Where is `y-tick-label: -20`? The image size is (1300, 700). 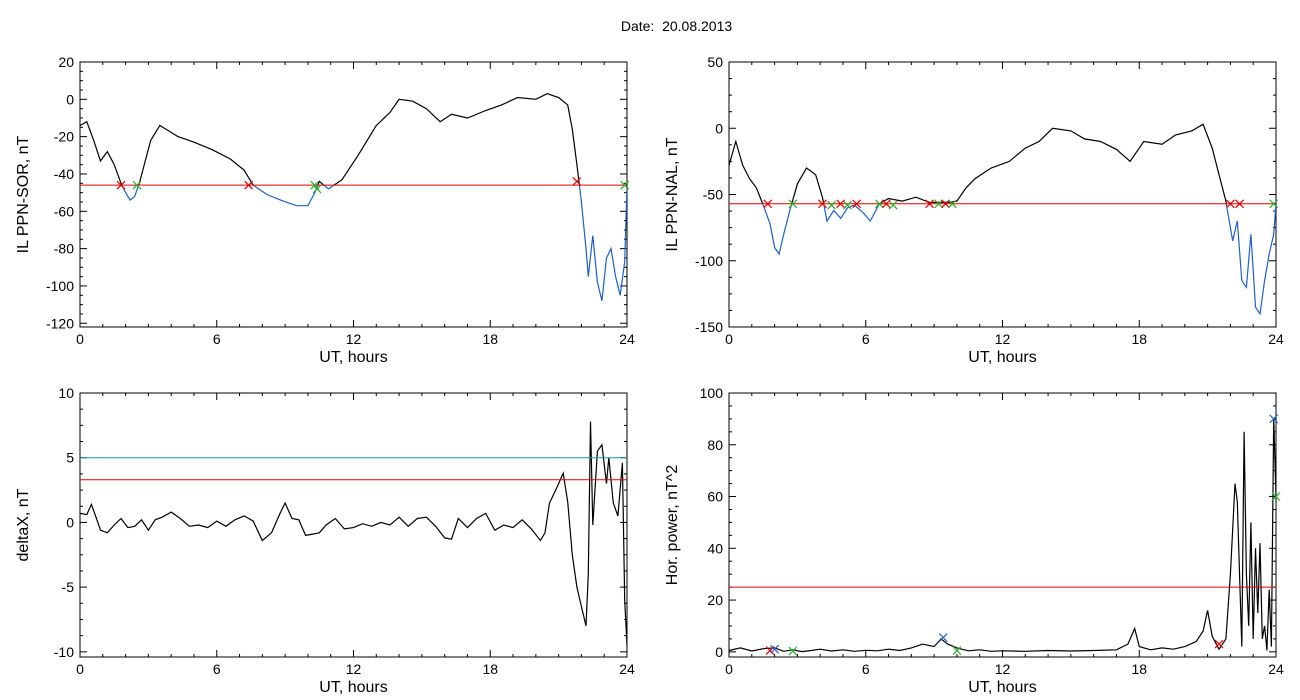
y-tick-label: -20 is located at coordinates (64, 137).